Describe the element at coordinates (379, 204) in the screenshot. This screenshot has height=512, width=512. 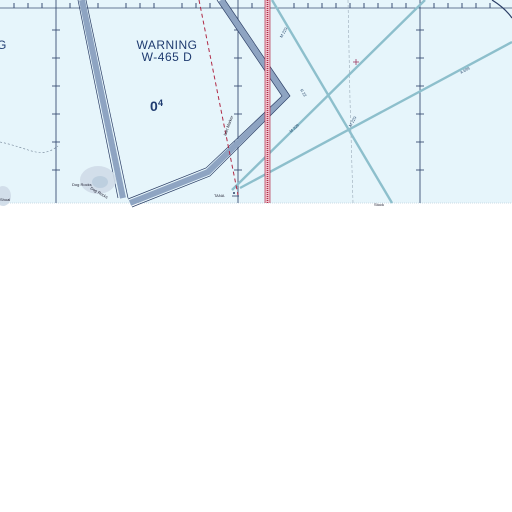
I see `label-stock: Stock` at that location.